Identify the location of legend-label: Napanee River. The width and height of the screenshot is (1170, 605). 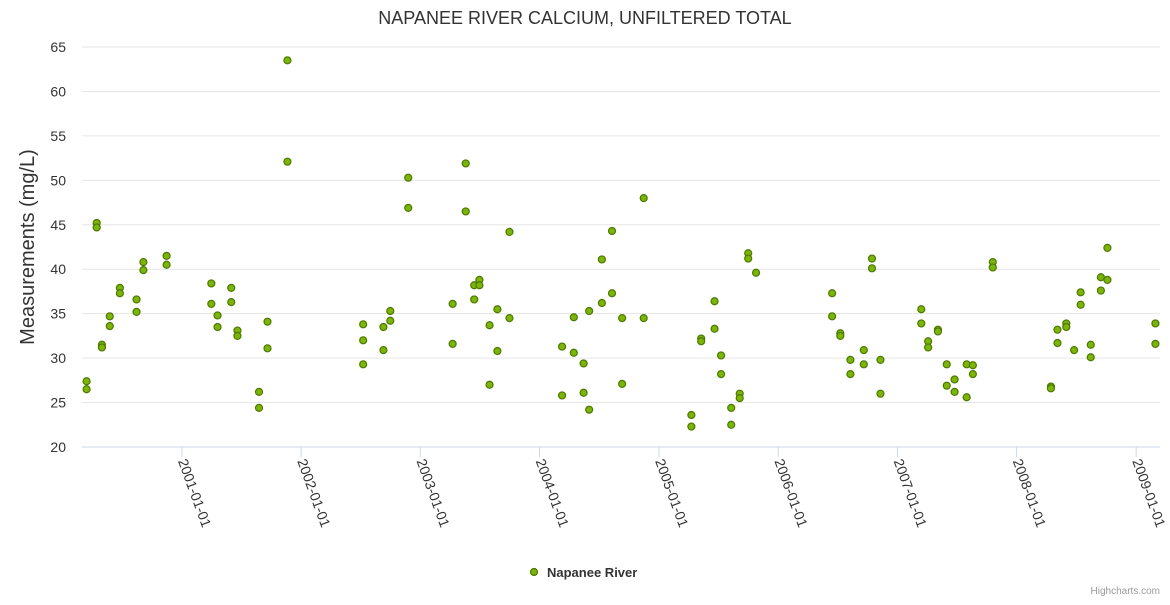
(592, 572).